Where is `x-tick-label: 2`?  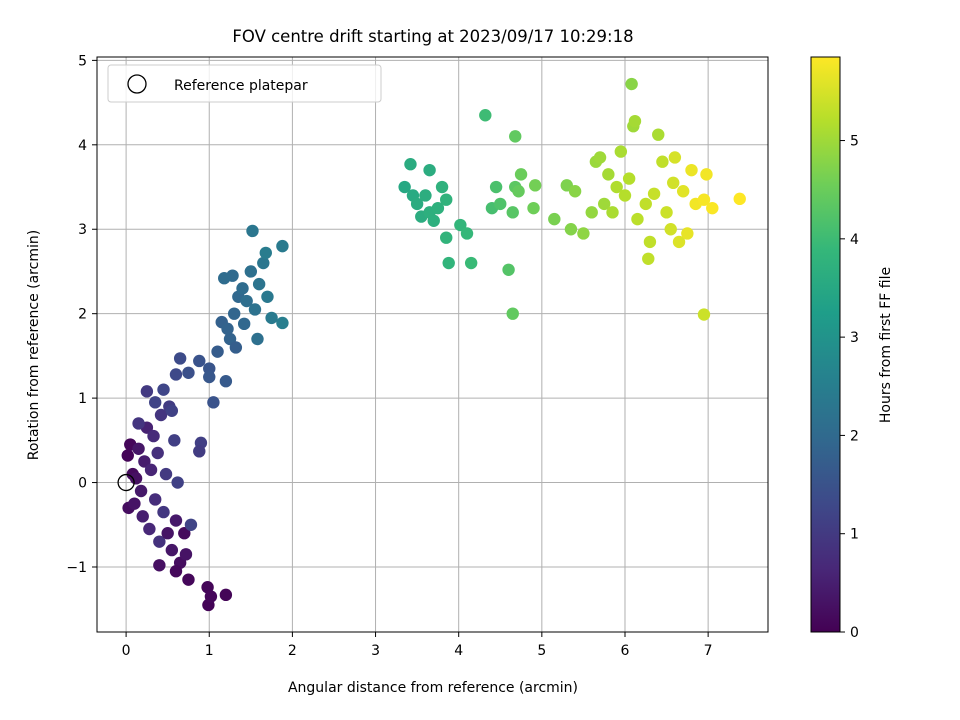 x-tick-label: 2 is located at coordinates (292, 651).